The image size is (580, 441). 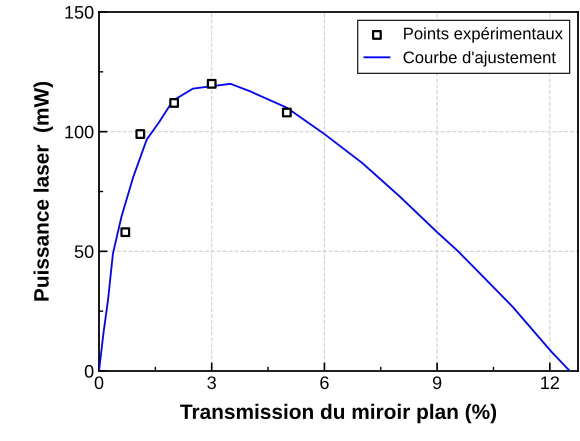 I want to click on y-tick-label: 50, so click(x=84, y=251).